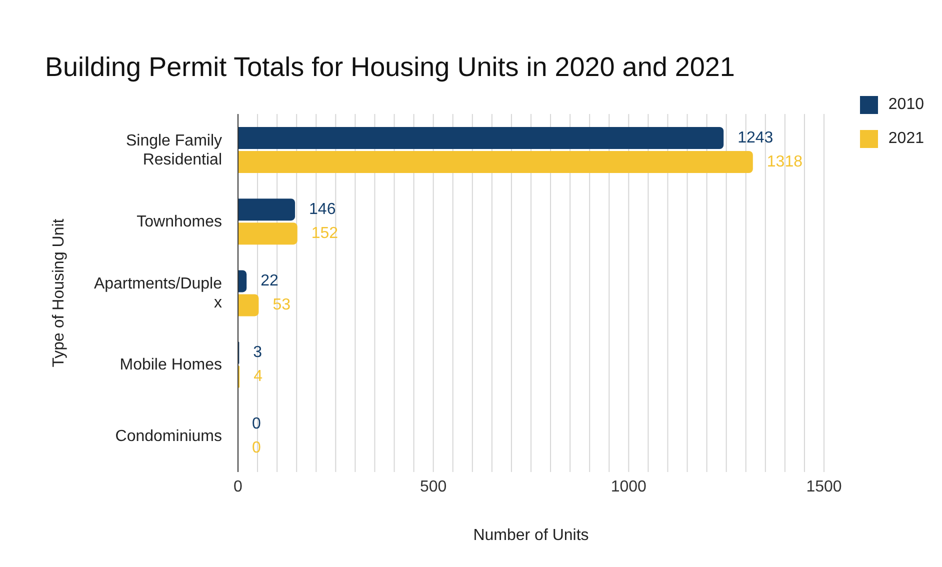  Describe the element at coordinates (258, 377) in the screenshot. I see `data-label: 4` at that location.